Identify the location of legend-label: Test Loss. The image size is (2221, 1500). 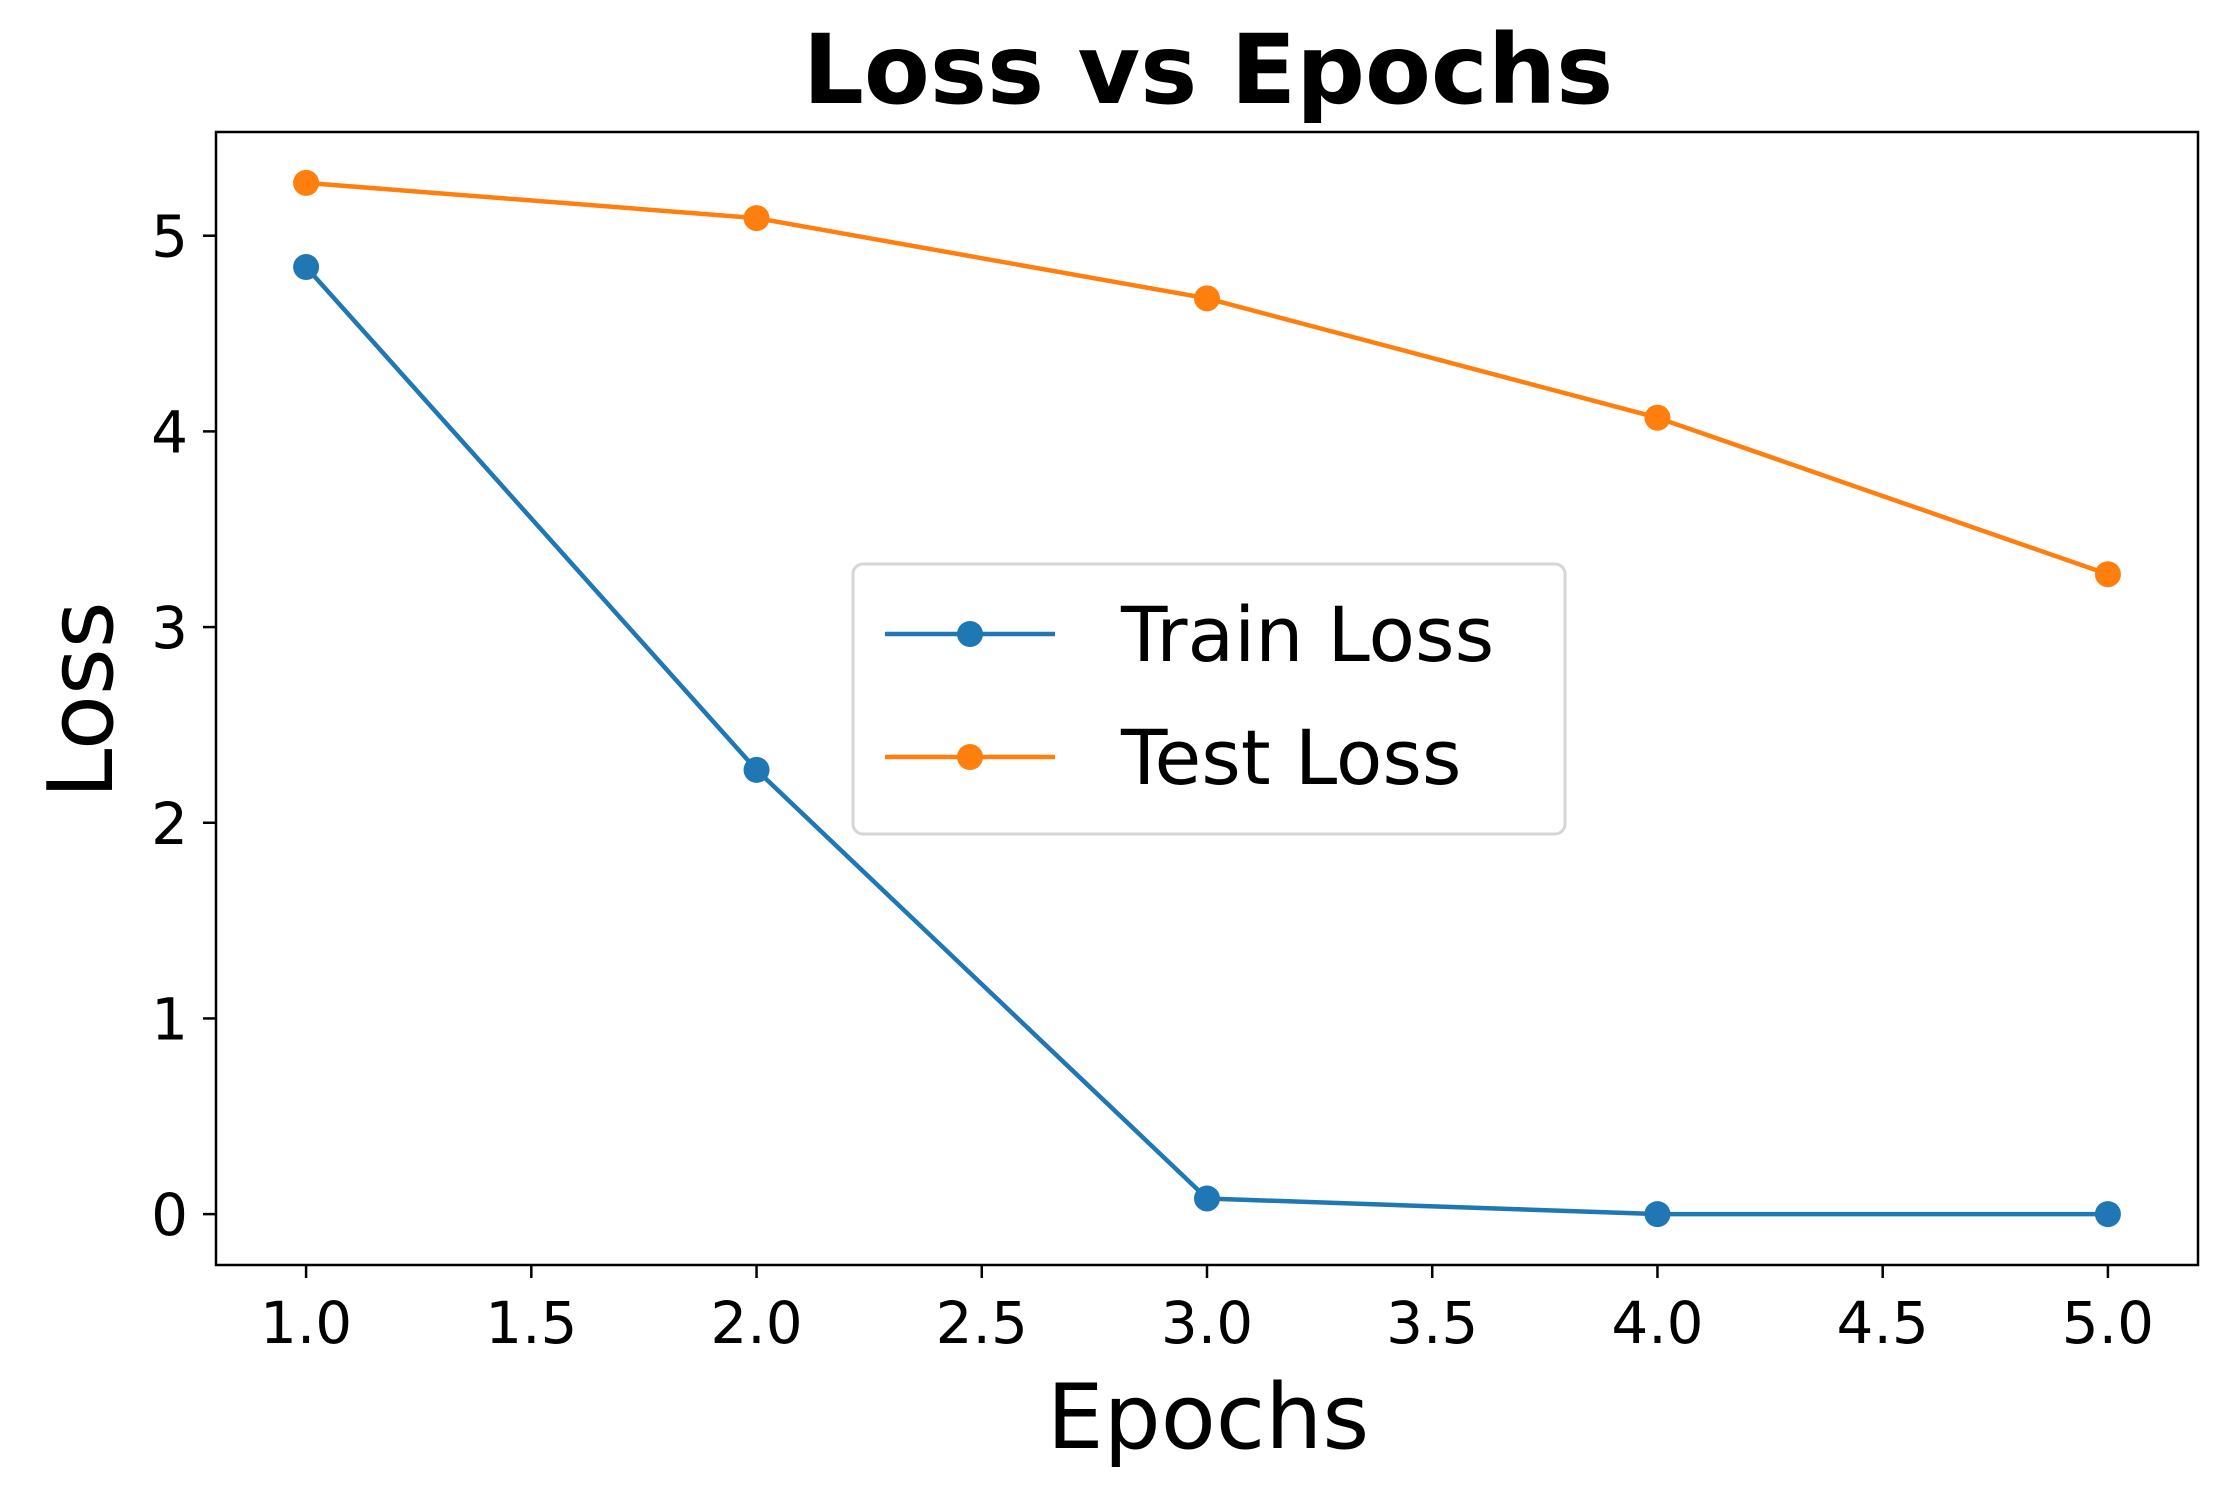
(1291, 757).